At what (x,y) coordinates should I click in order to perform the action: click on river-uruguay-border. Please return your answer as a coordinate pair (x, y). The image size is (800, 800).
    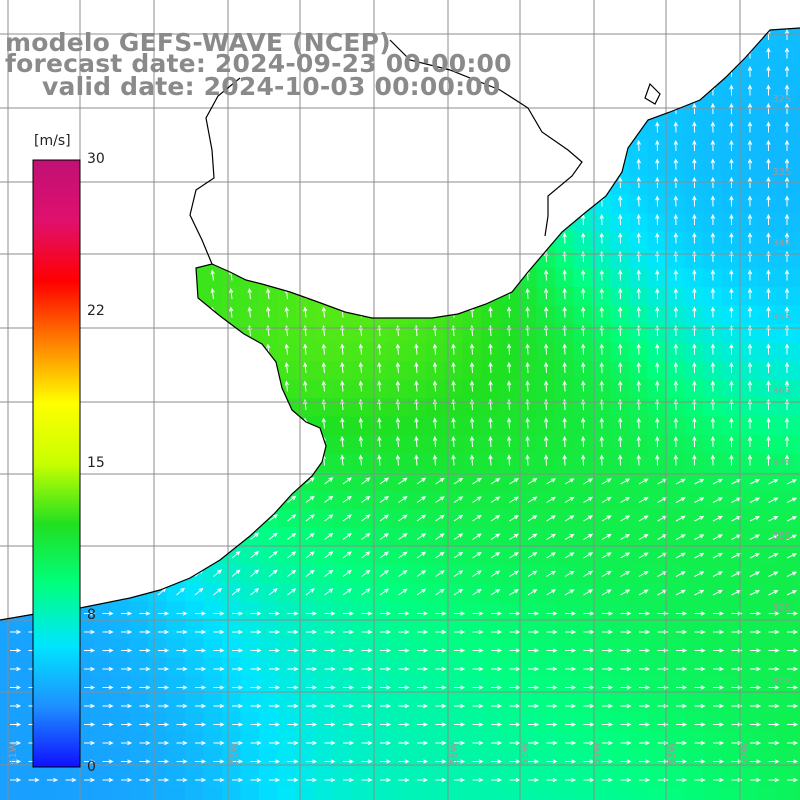
    Looking at the image, I should click on (215, 171).